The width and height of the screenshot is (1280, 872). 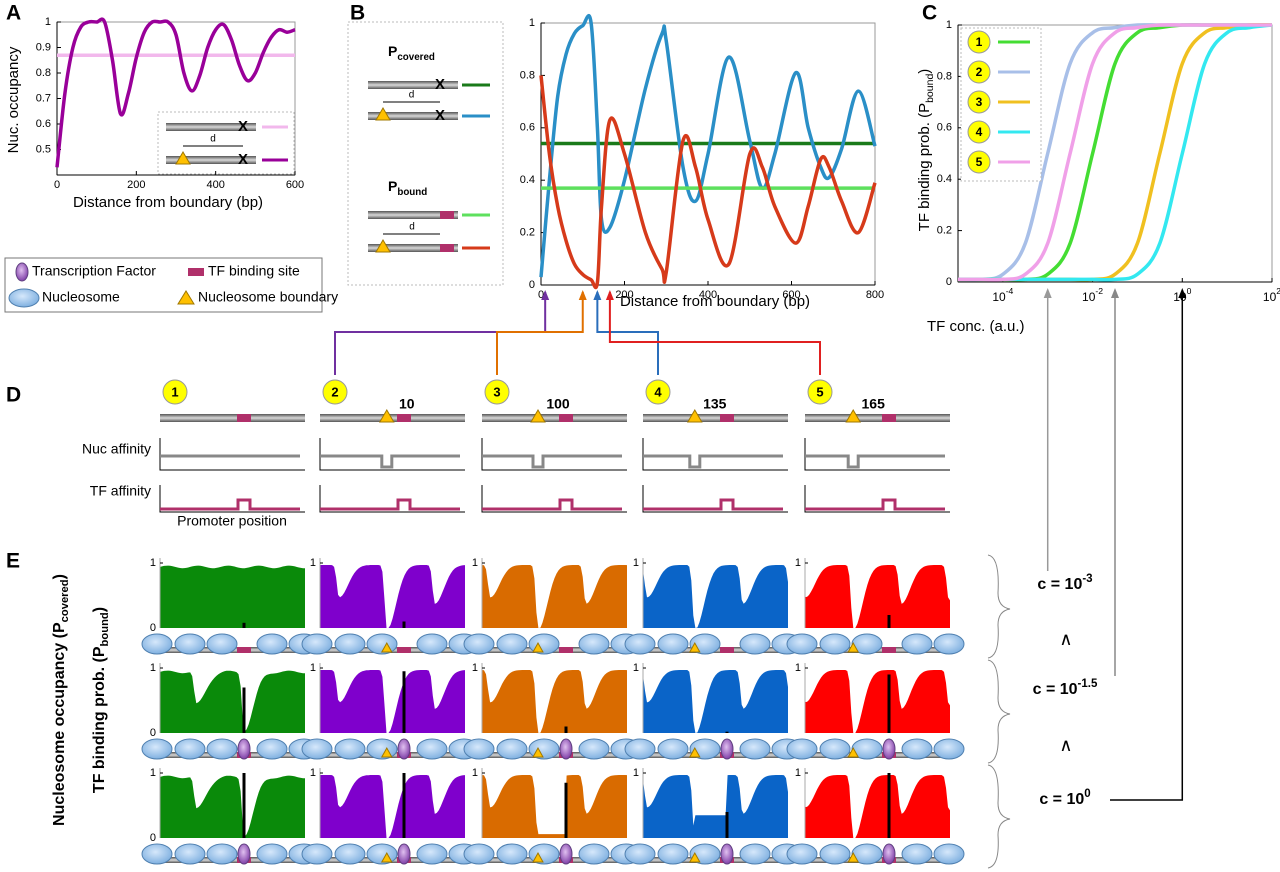 What do you see at coordinates (153, 838) in the screenshot?
I see `y-tick-label: 0` at bounding box center [153, 838].